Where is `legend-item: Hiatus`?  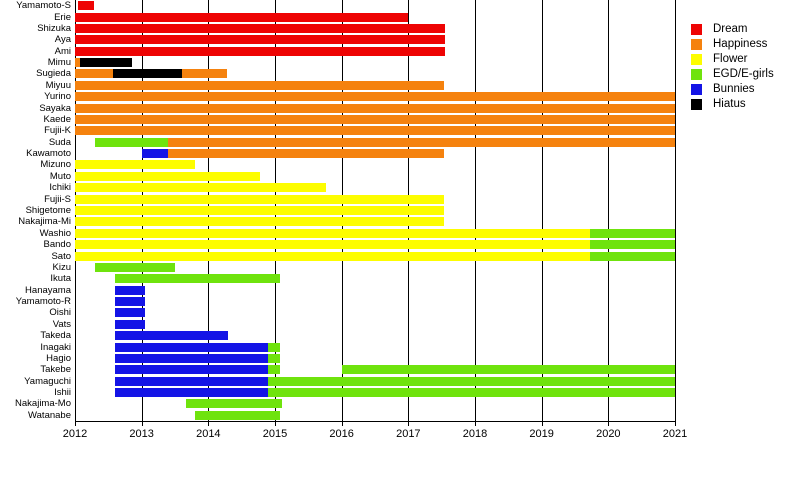 legend-item: Hiatus is located at coordinates (743, 104).